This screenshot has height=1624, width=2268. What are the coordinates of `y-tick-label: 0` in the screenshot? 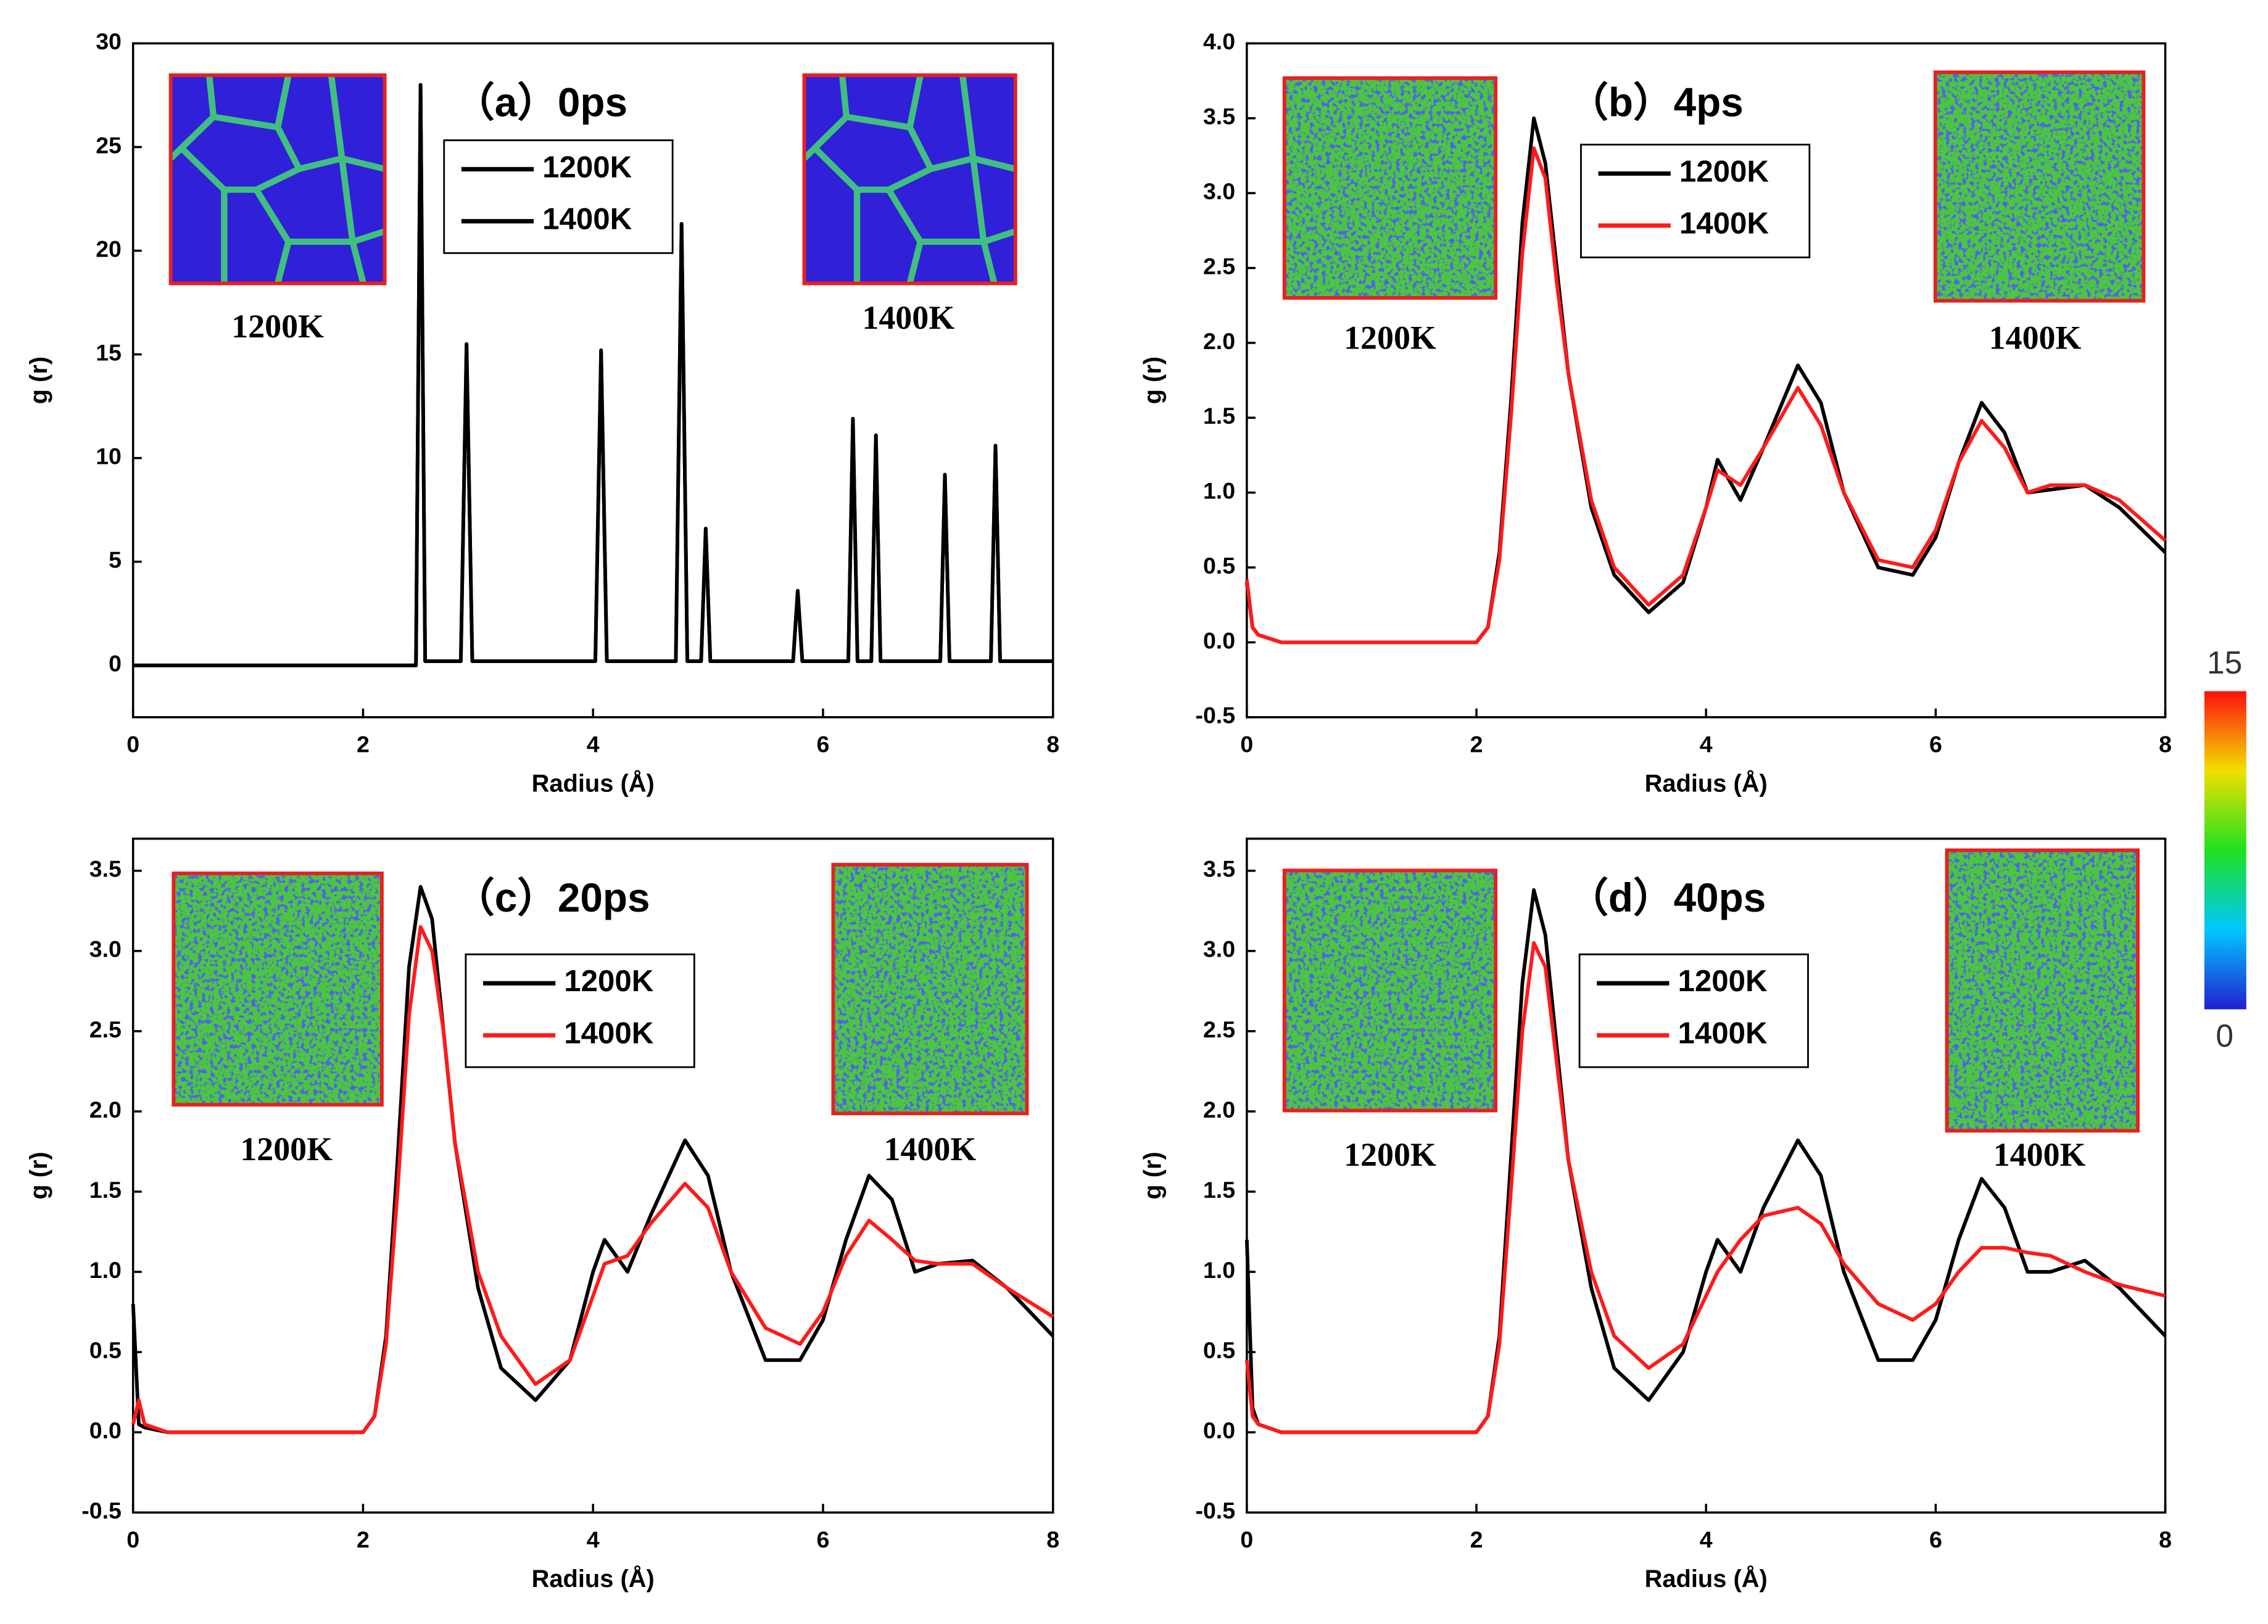 It's located at (115, 664).